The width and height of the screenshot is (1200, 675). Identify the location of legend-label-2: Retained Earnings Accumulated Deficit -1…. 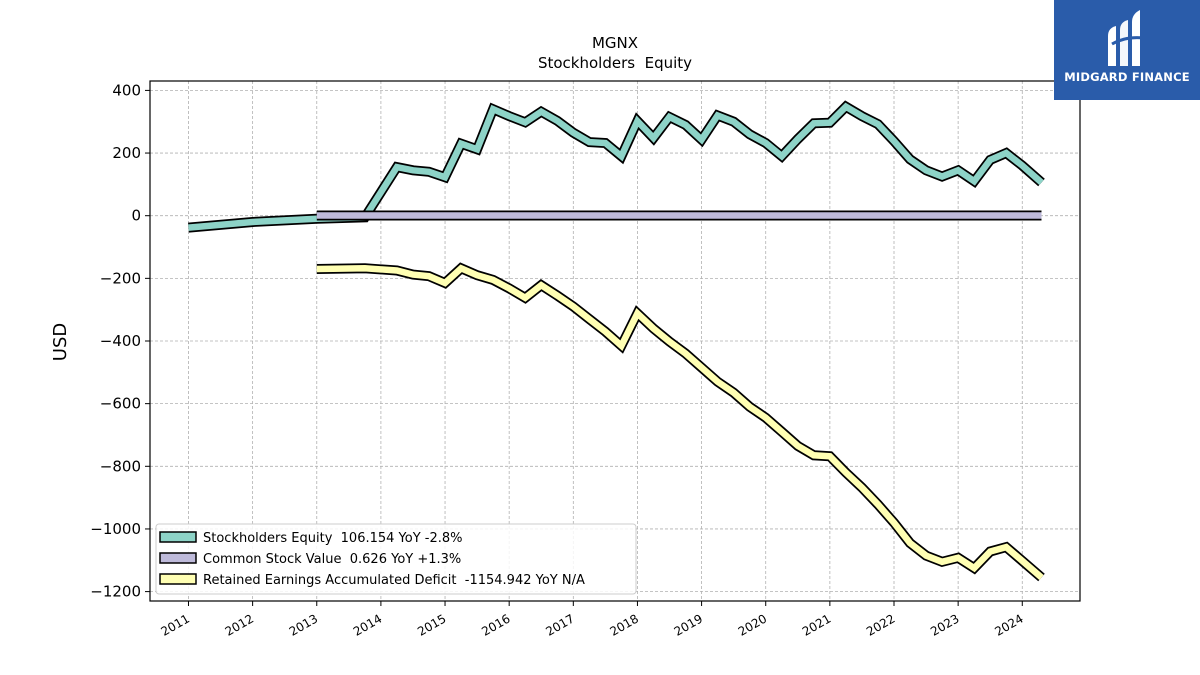
(394, 580).